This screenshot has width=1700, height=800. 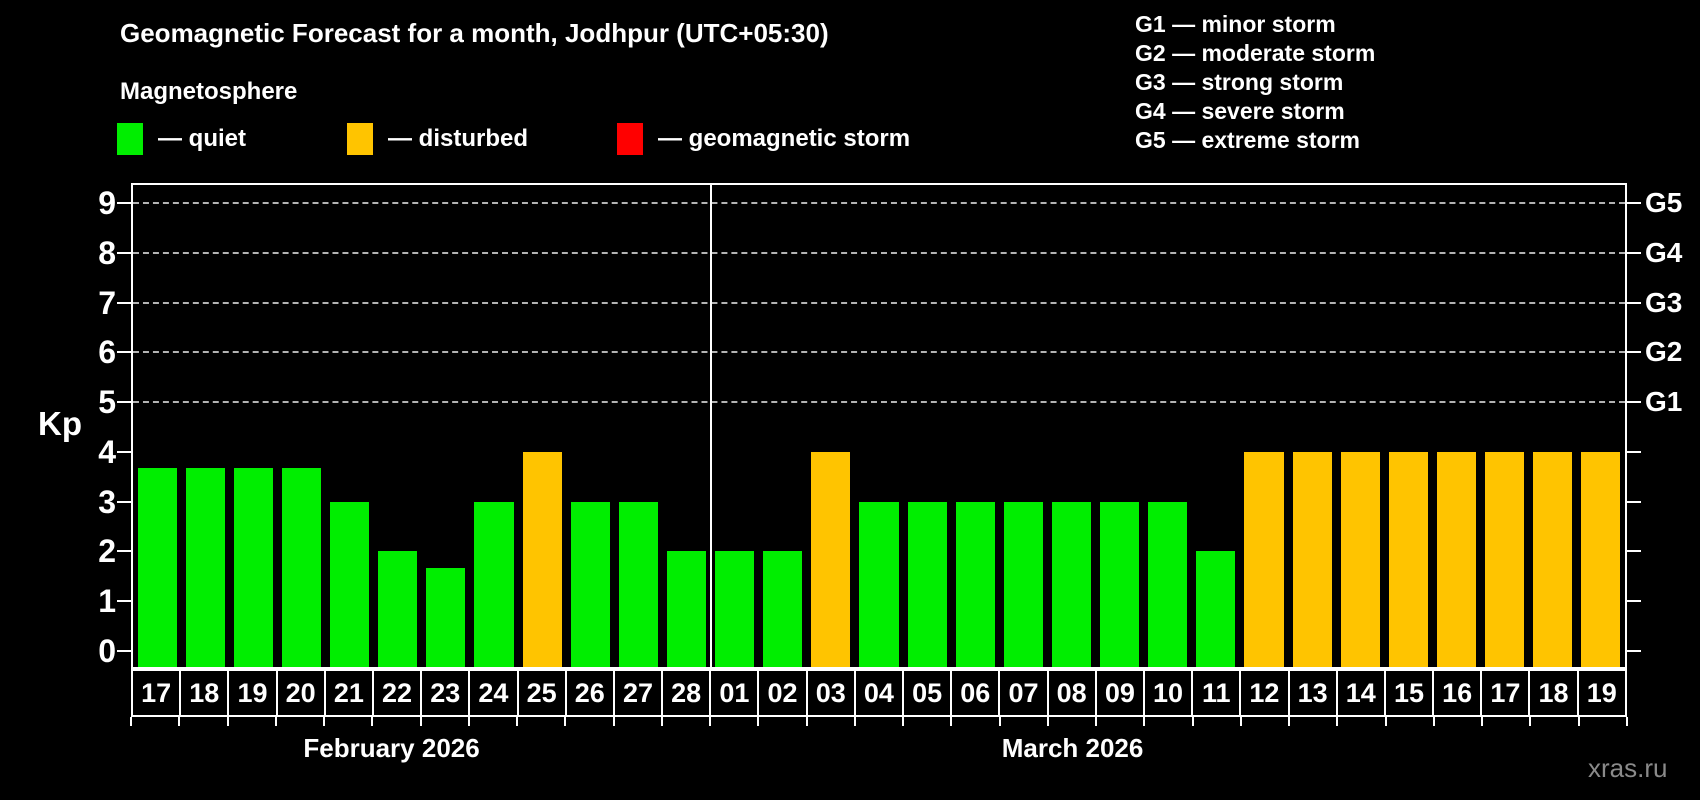 I want to click on day-label-march-13: 13, so click(x=1314, y=693).